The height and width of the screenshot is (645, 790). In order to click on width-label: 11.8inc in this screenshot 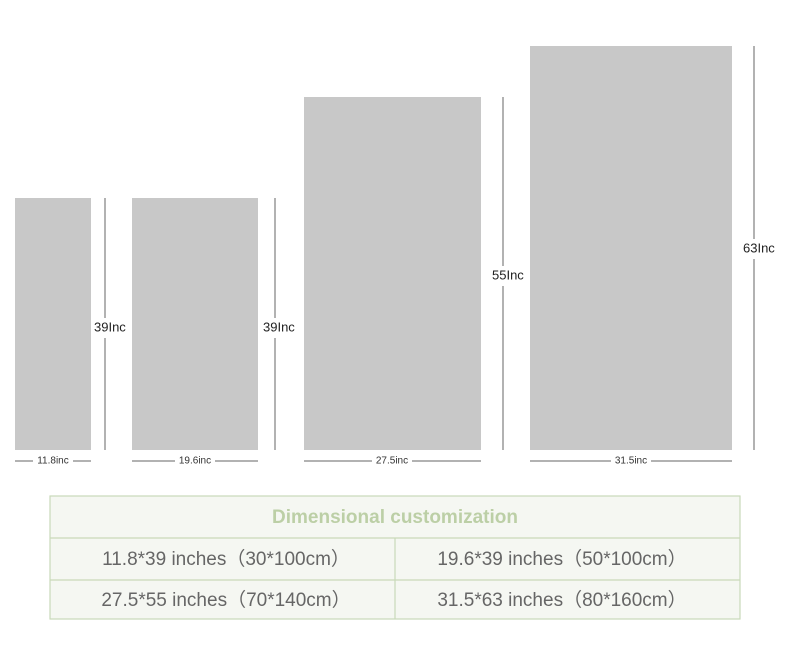, I will do `click(53, 461)`.